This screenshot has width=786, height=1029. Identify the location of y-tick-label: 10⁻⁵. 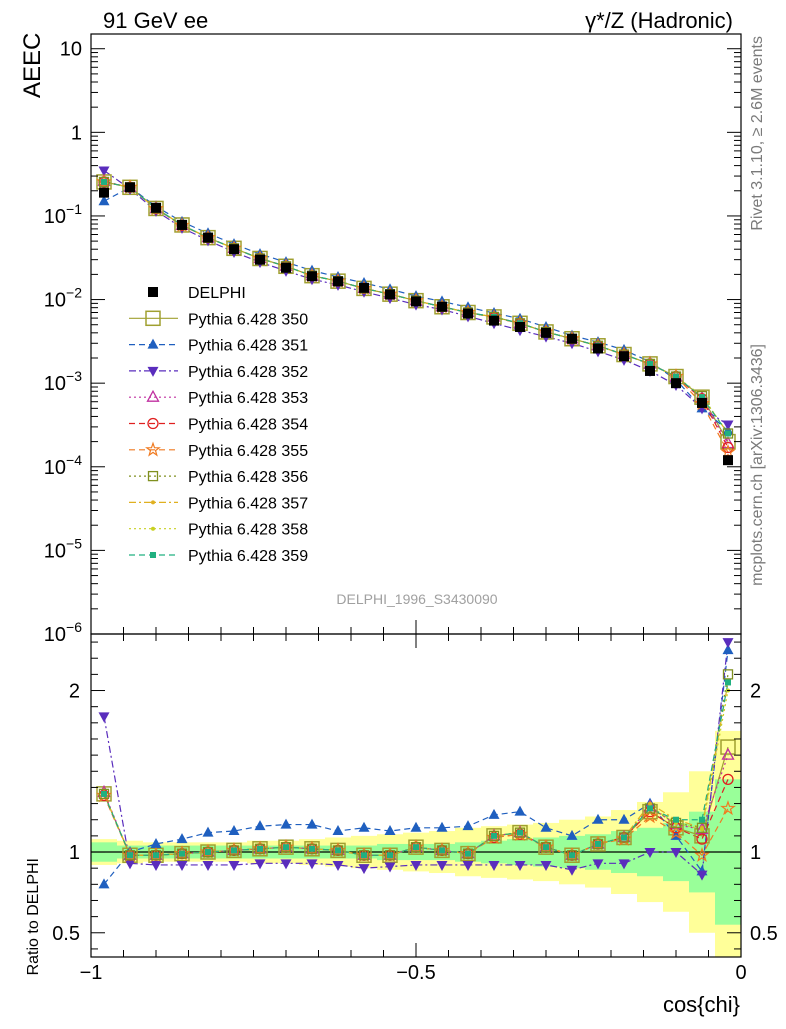
(63, 548).